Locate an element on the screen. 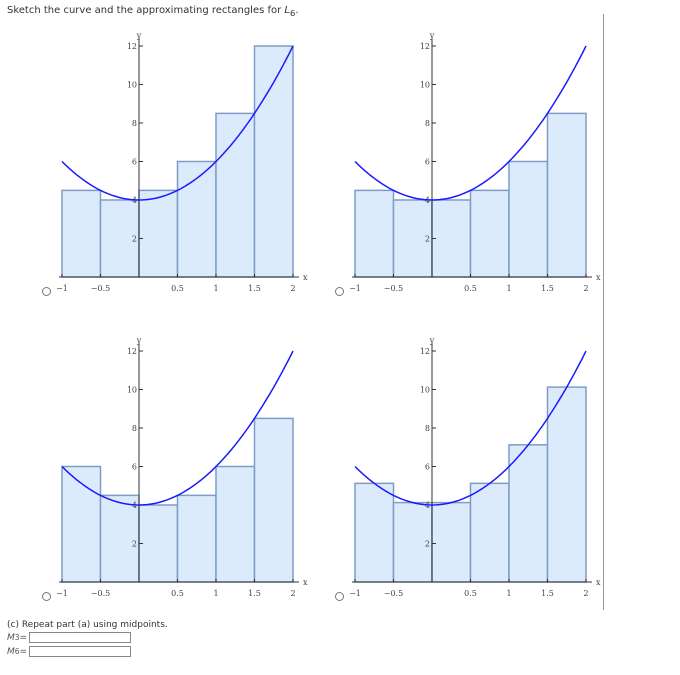 The width and height of the screenshot is (680, 675). m3-row: M 3 = is located at coordinates (69, 637).